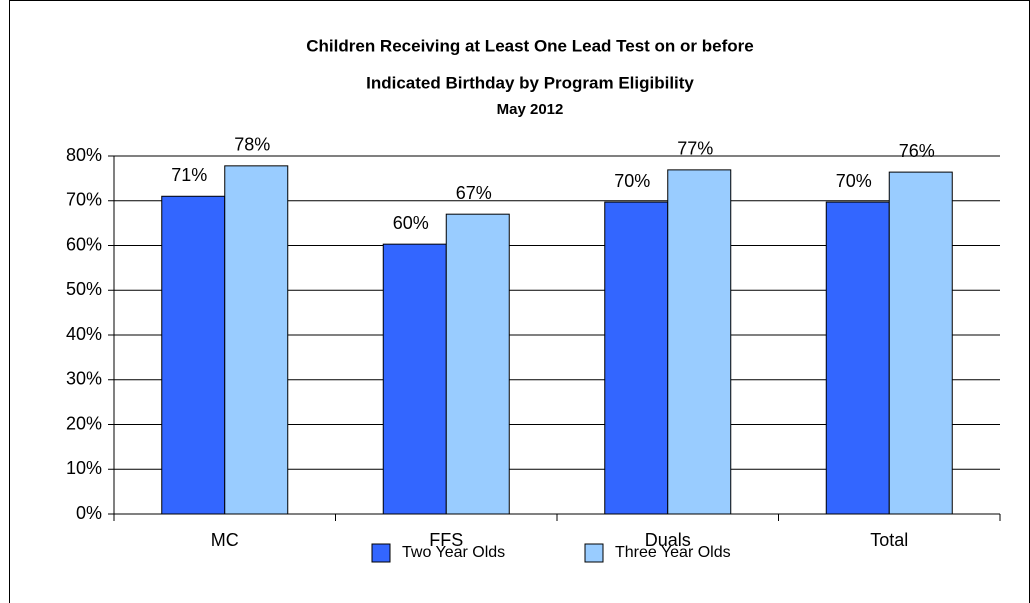  Describe the element at coordinates (84, 200) in the screenshot. I see `y-tick-label: 70%` at that location.